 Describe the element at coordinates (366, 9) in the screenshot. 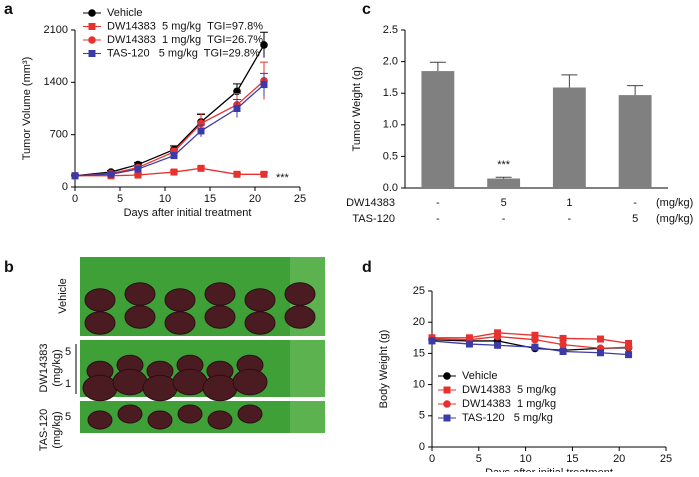

I see `panel-label: c` at that location.